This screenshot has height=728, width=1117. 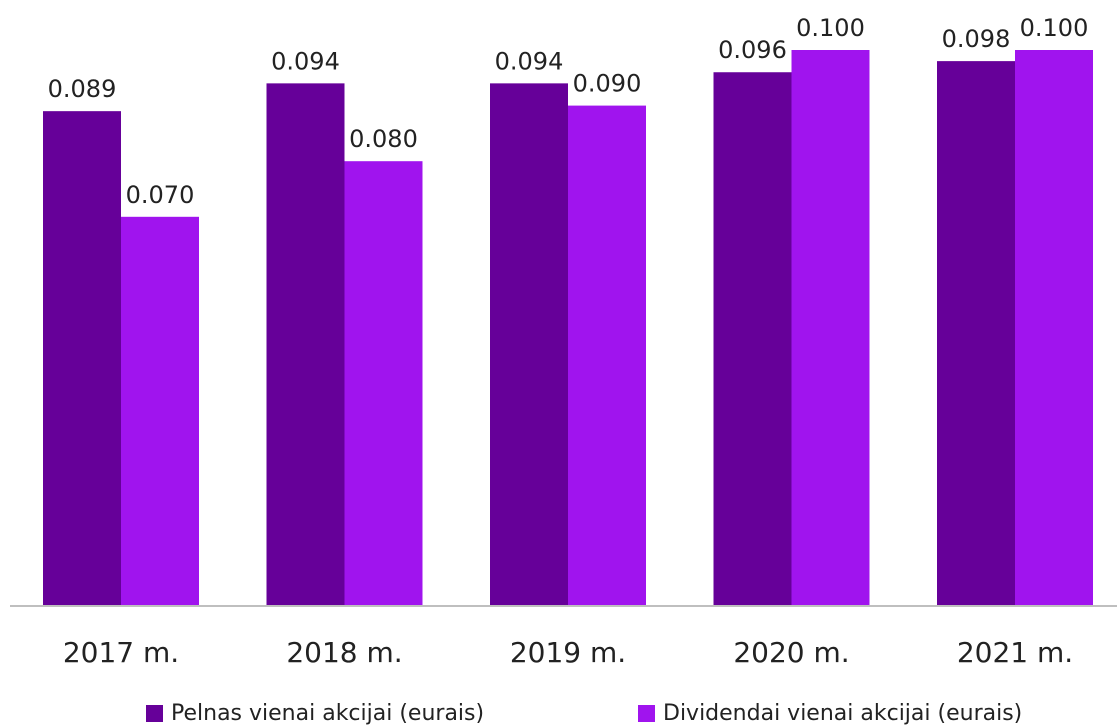 I want to click on legend-label-series-1: Pelnas vienai akcijai (eurais), so click(x=328, y=713).